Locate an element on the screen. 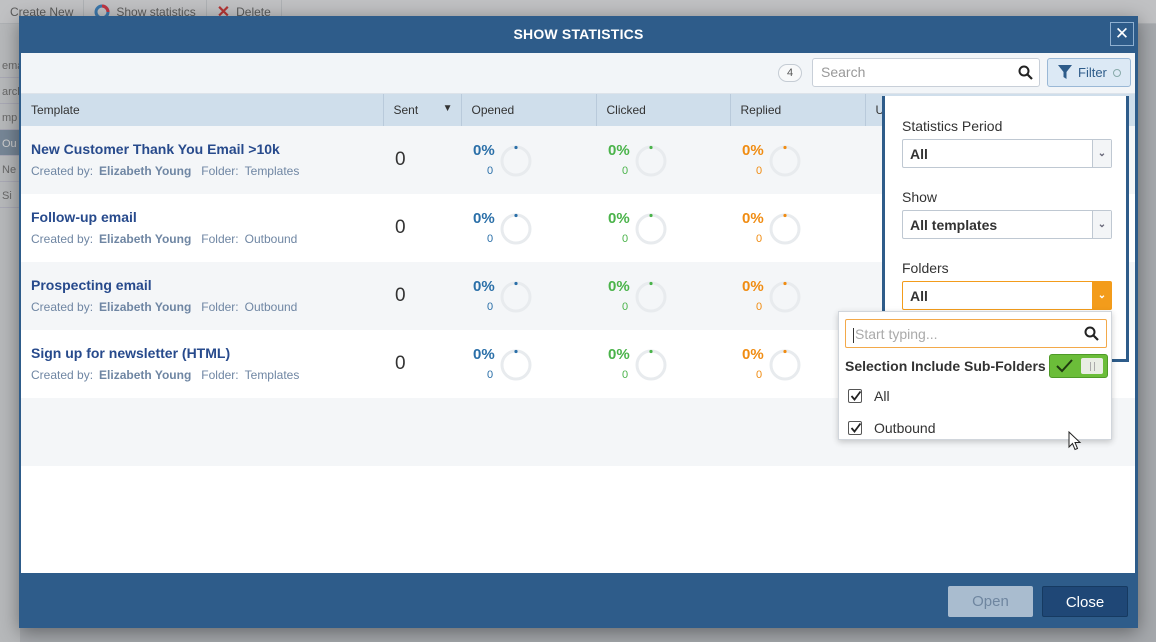  sidebar-fragment: Ne is located at coordinates (10, 169).